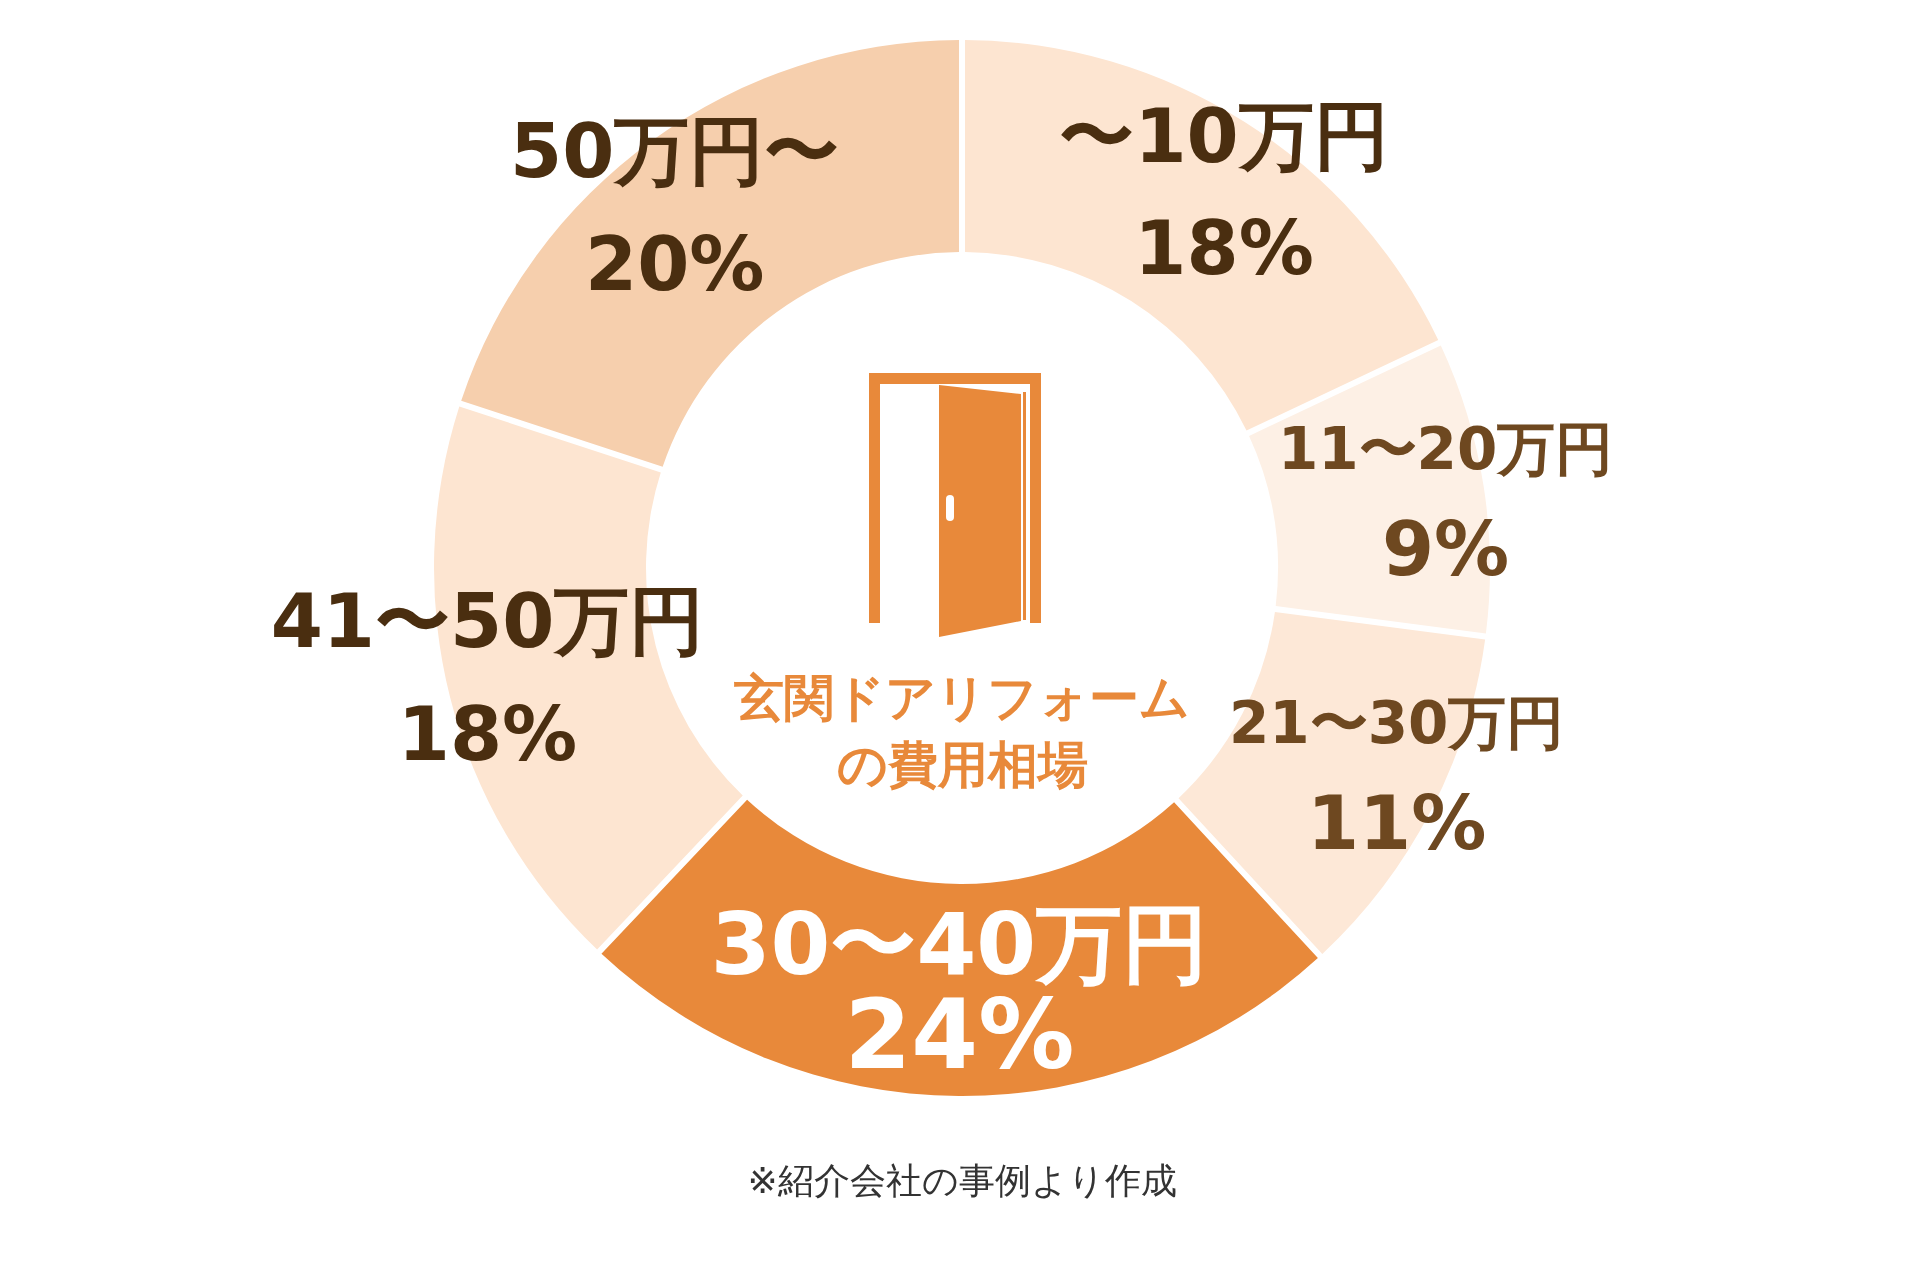  I want to click on data-label: 11%, so click(1396, 822).